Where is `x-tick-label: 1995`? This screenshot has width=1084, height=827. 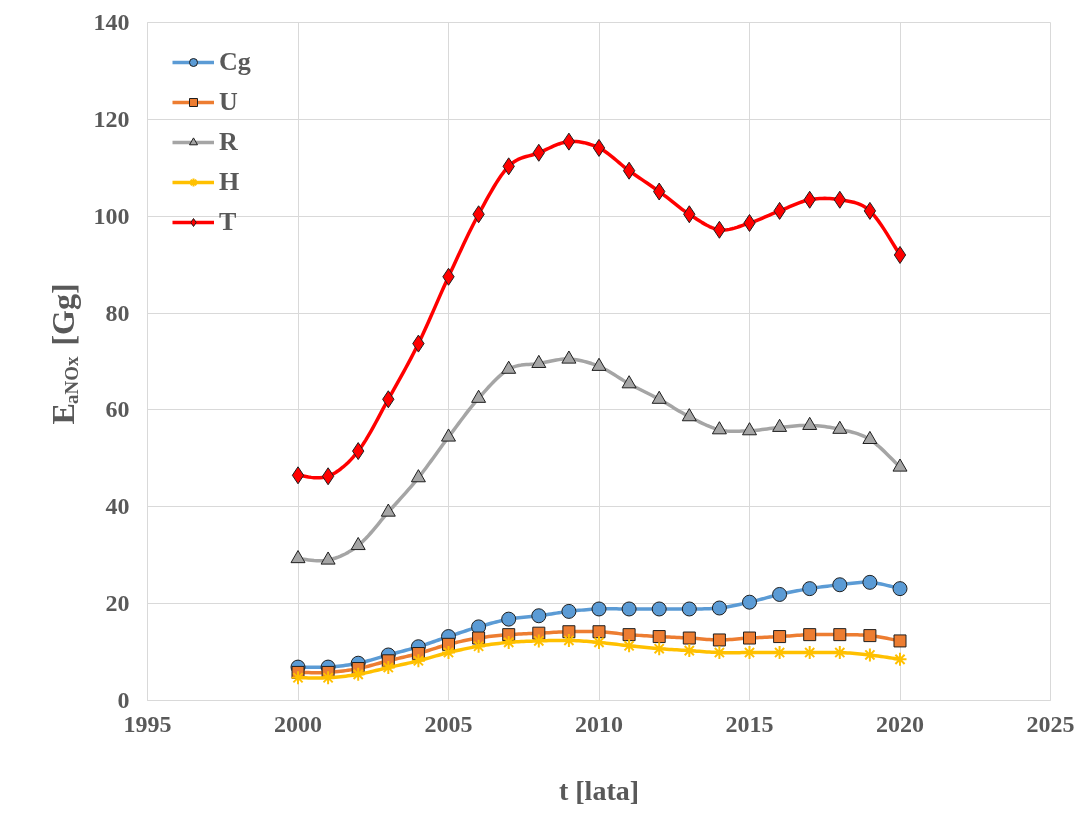 x-tick-label: 1995 is located at coordinates (147, 723).